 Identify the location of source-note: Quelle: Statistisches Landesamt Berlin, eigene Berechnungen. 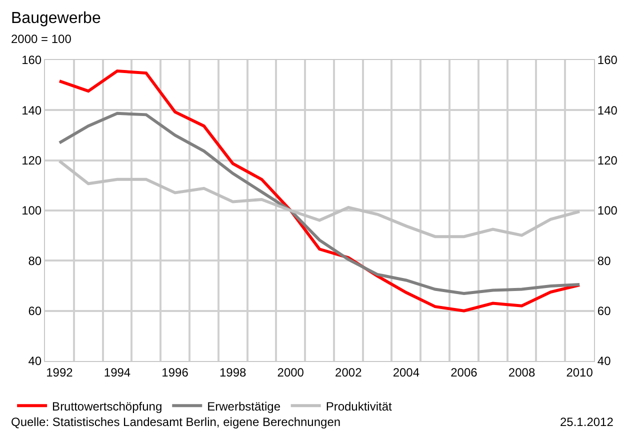
(176, 422).